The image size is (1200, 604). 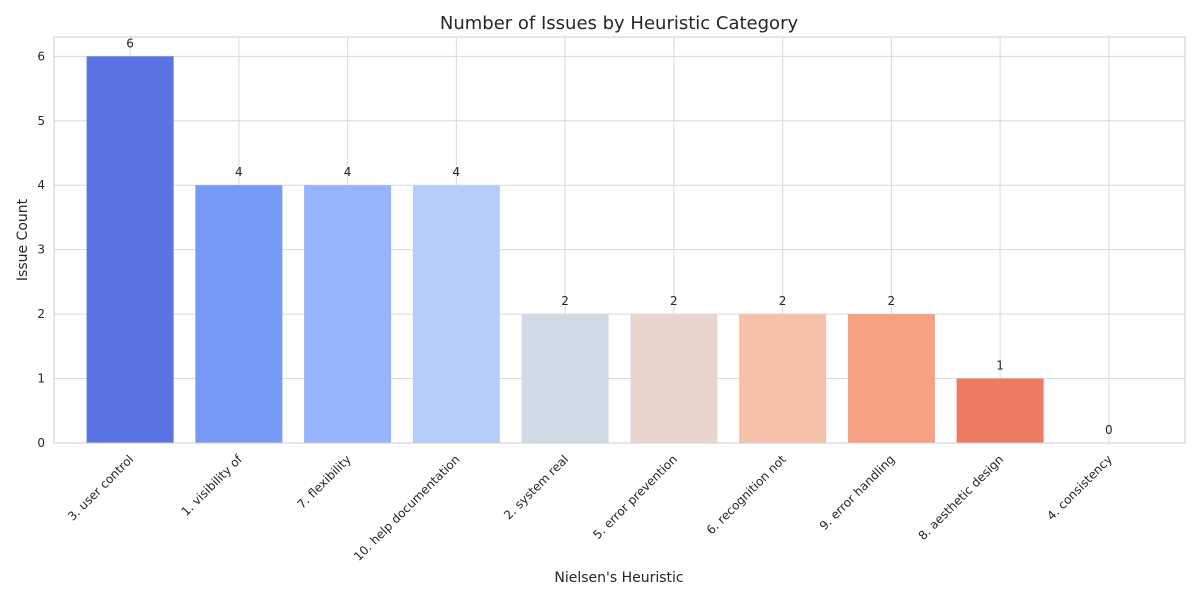 What do you see at coordinates (1109, 430) in the screenshot?
I see `data-label: 0` at bounding box center [1109, 430].